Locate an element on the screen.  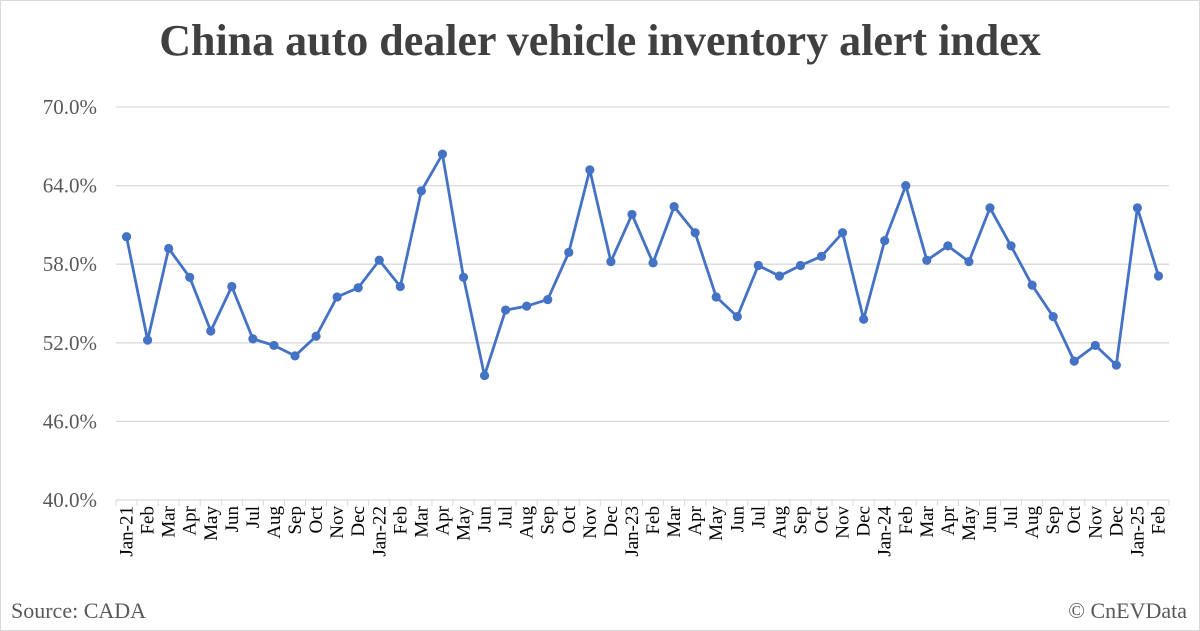
x-tick-label: Jan-23 is located at coordinates (632, 531).